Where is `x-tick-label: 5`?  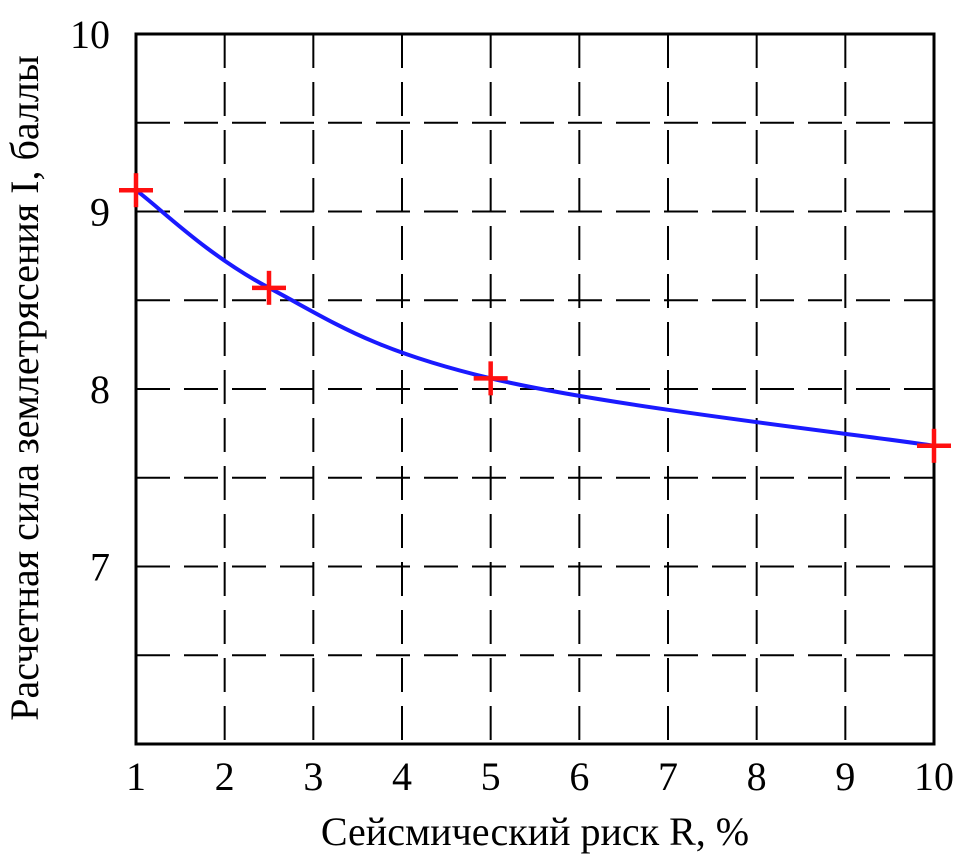 x-tick-label: 5 is located at coordinates (491, 776).